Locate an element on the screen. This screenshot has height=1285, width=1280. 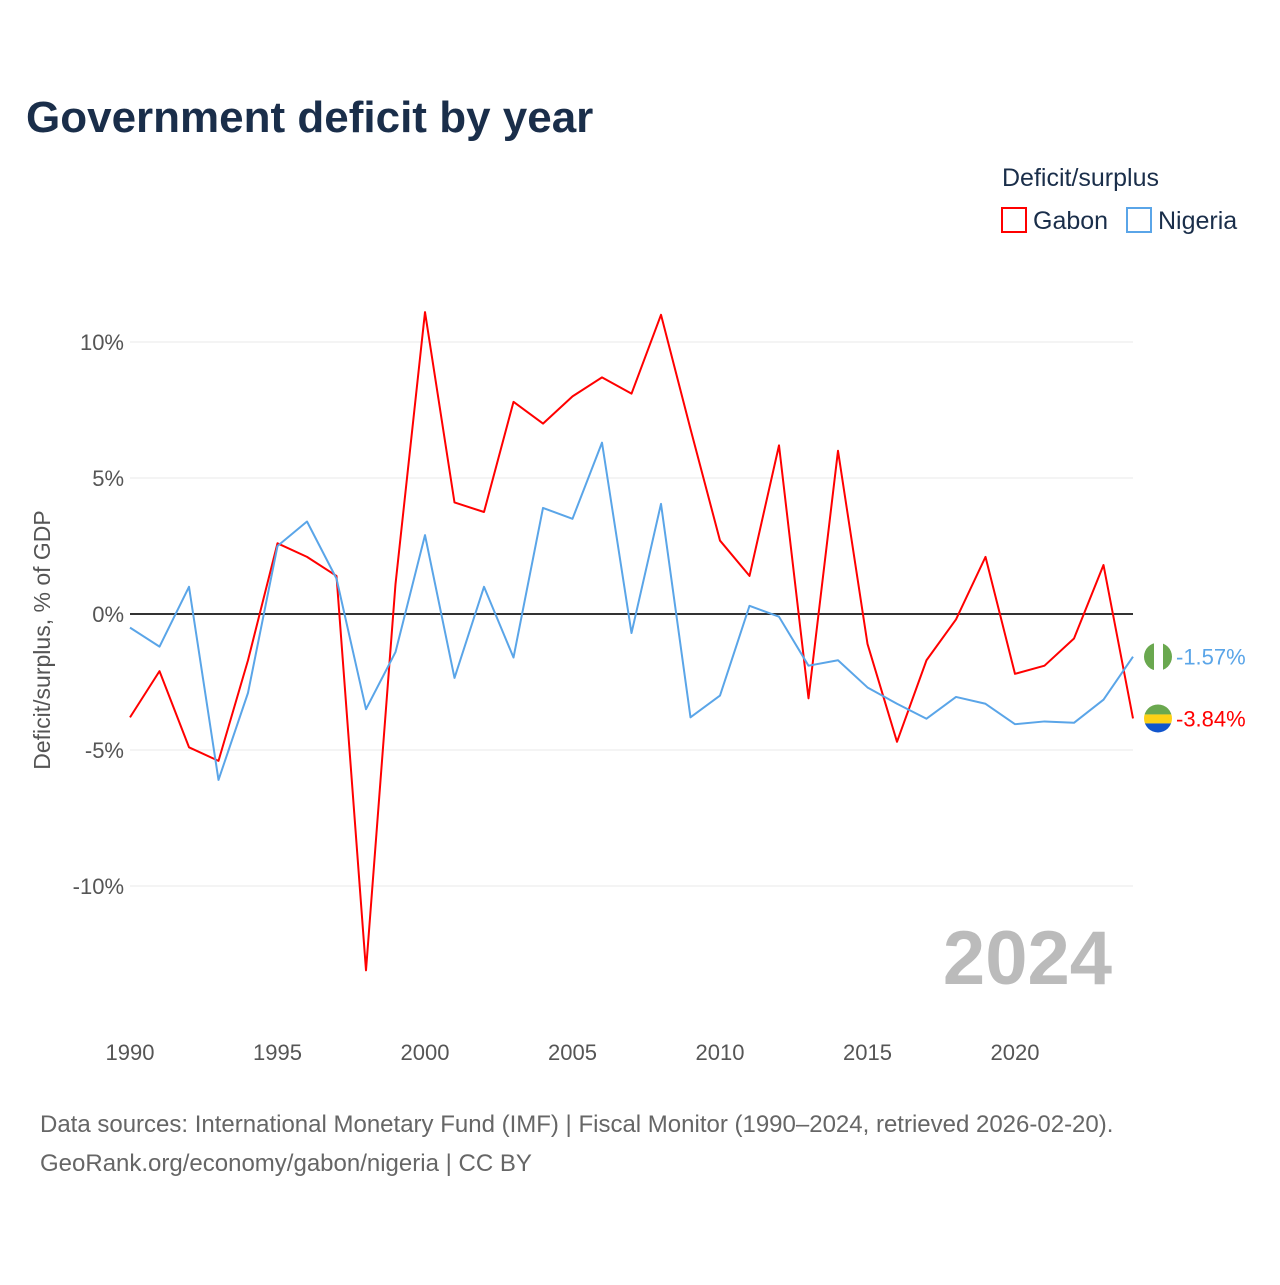
x-tick-label: 2010 is located at coordinates (720, 1052).